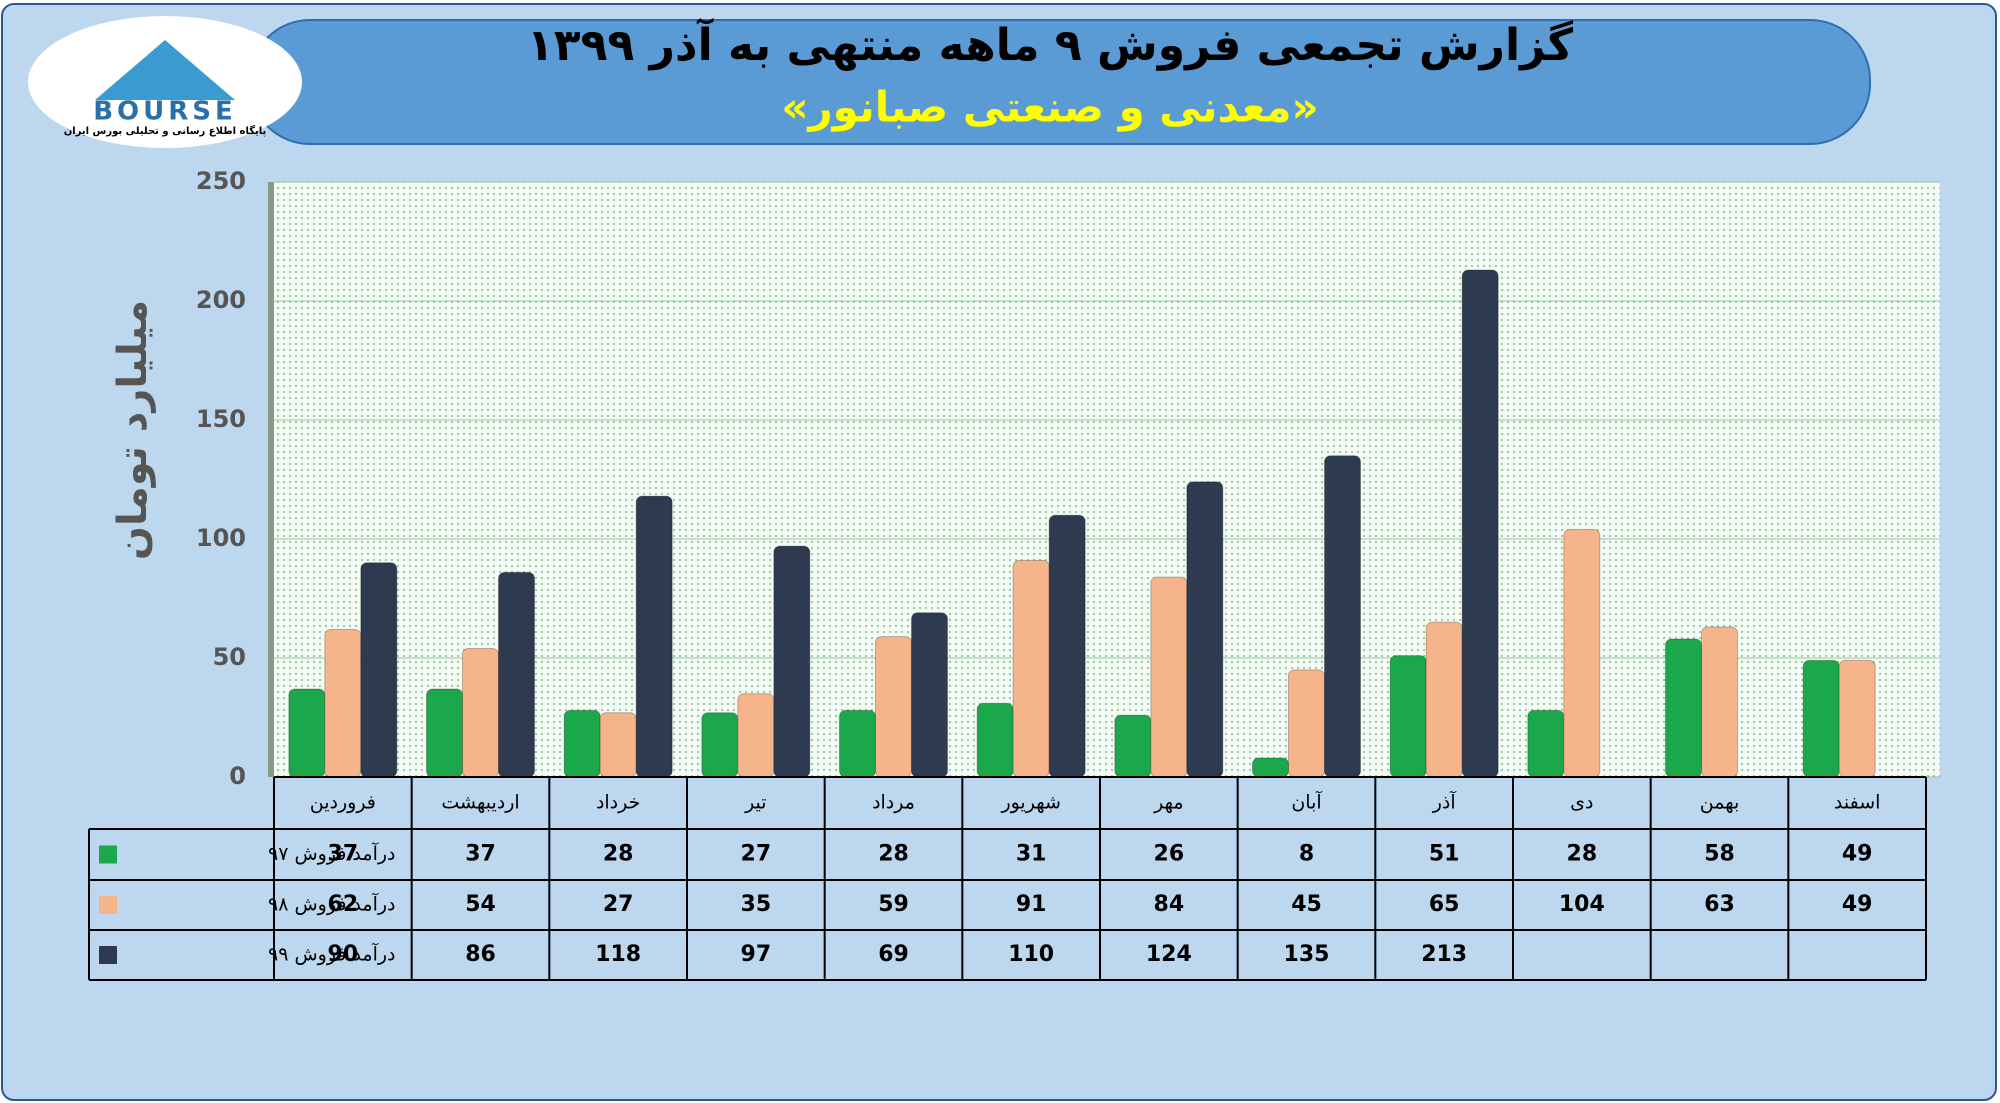 The image size is (2000, 1103). I want to click on legend-label: درآمد فروش ۹۸, so click(332, 904).